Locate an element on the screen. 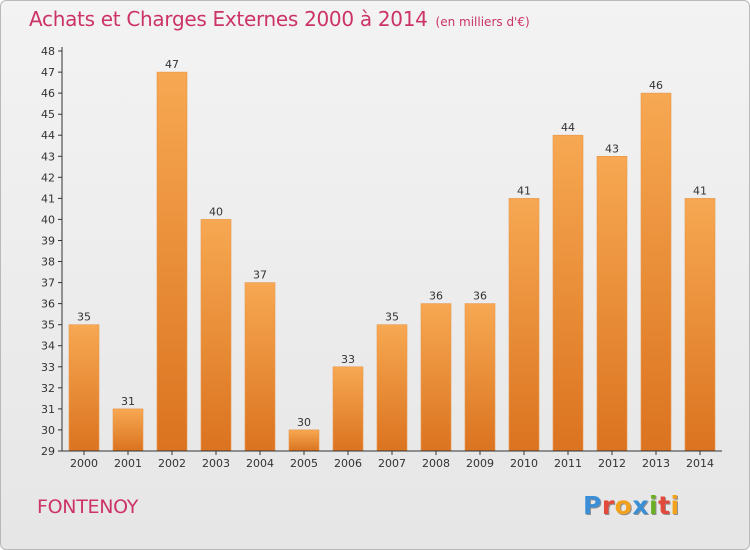 This screenshot has width=750, height=550. y-tick-label-47: 47 is located at coordinates (48, 72).